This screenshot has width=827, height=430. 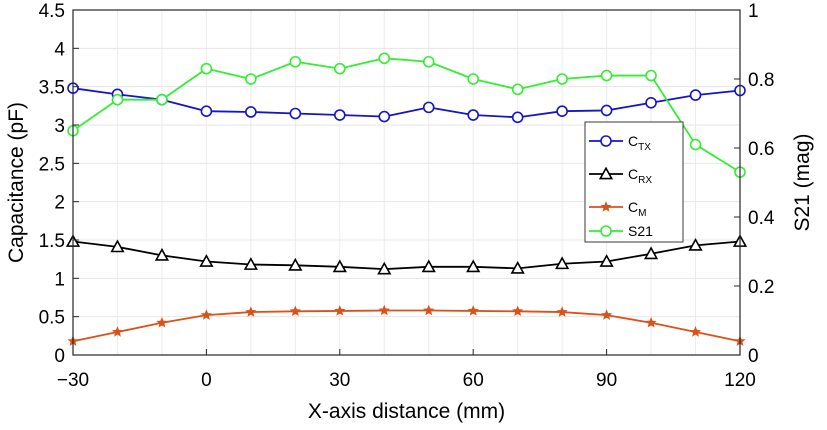 What do you see at coordinates (206, 380) in the screenshot?
I see `x-tick-label: 0` at bounding box center [206, 380].